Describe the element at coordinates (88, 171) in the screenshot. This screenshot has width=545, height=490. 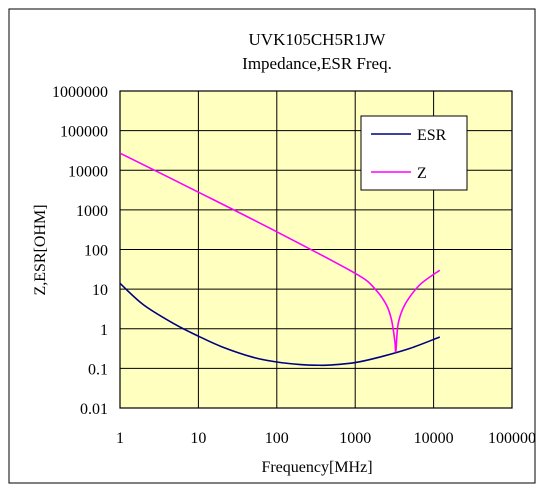
I see `y-tick-label: 10000` at that location.